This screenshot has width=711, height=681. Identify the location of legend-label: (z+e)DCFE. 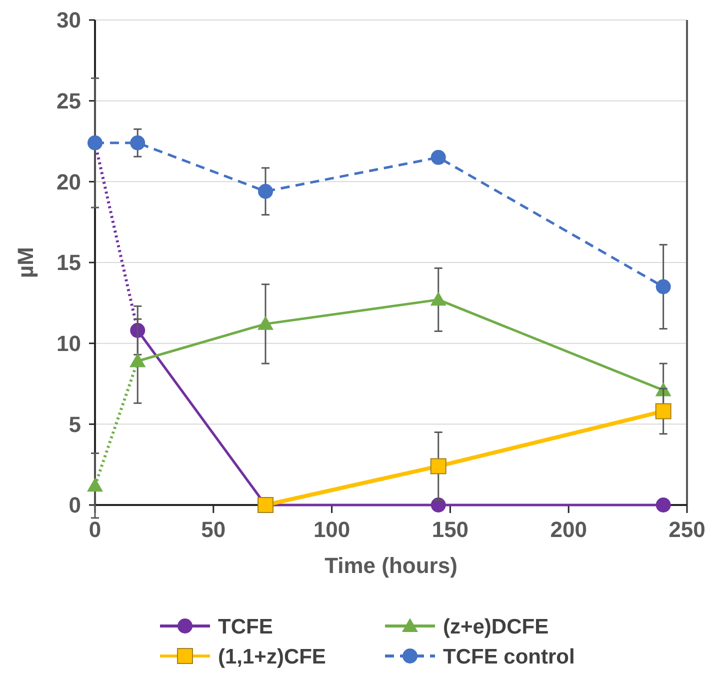
(496, 626).